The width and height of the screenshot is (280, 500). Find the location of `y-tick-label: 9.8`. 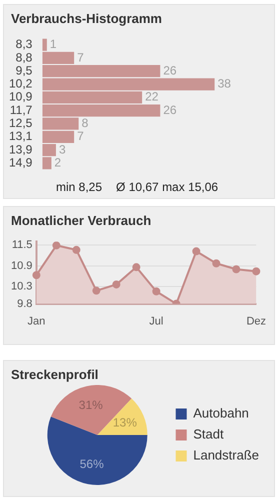

y-tick-label: 9.8 is located at coordinates (24, 304).